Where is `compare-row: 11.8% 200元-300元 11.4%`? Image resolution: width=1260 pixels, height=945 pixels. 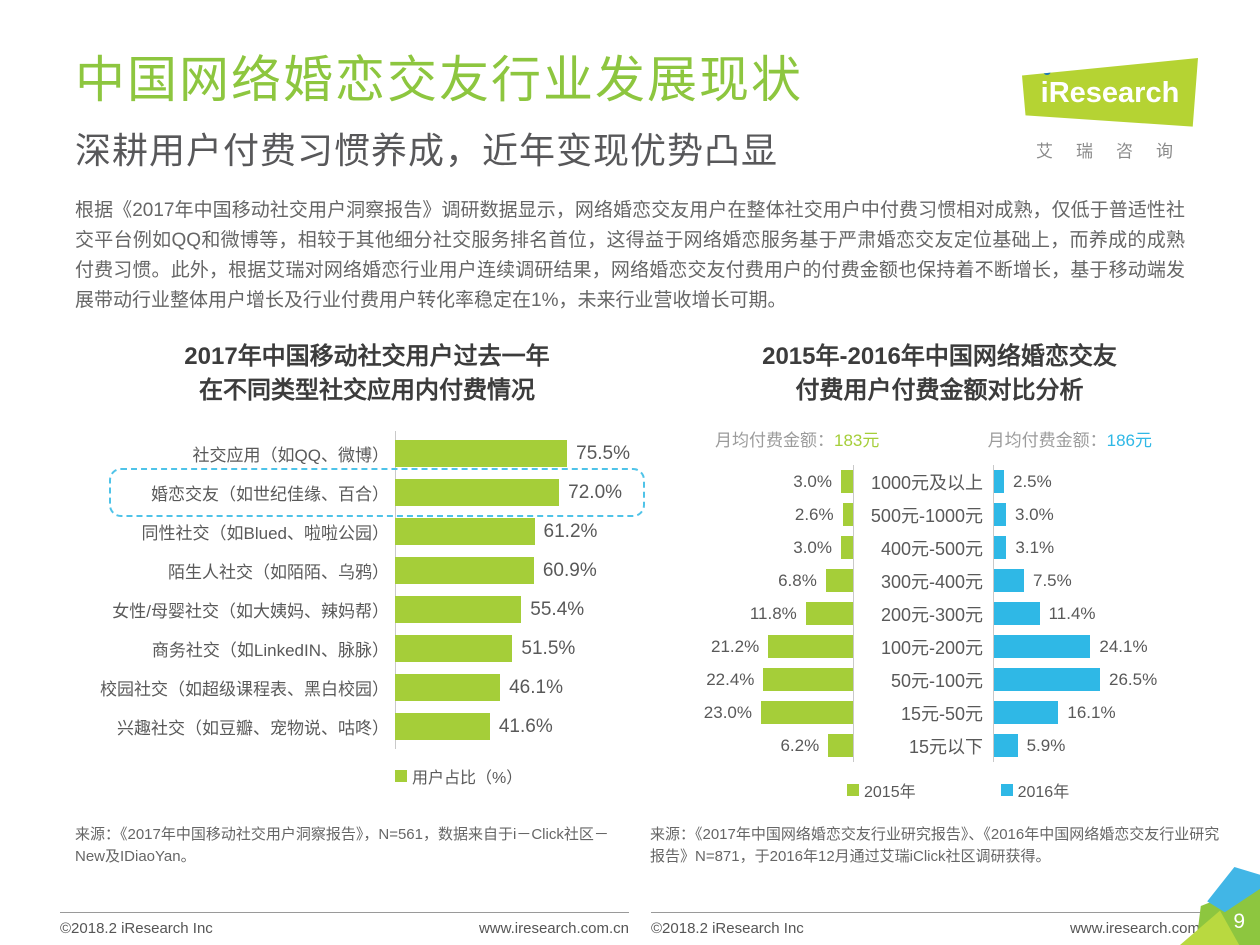
compare-row: 11.8% 200元-300元 11.4% is located at coordinates (939, 613).